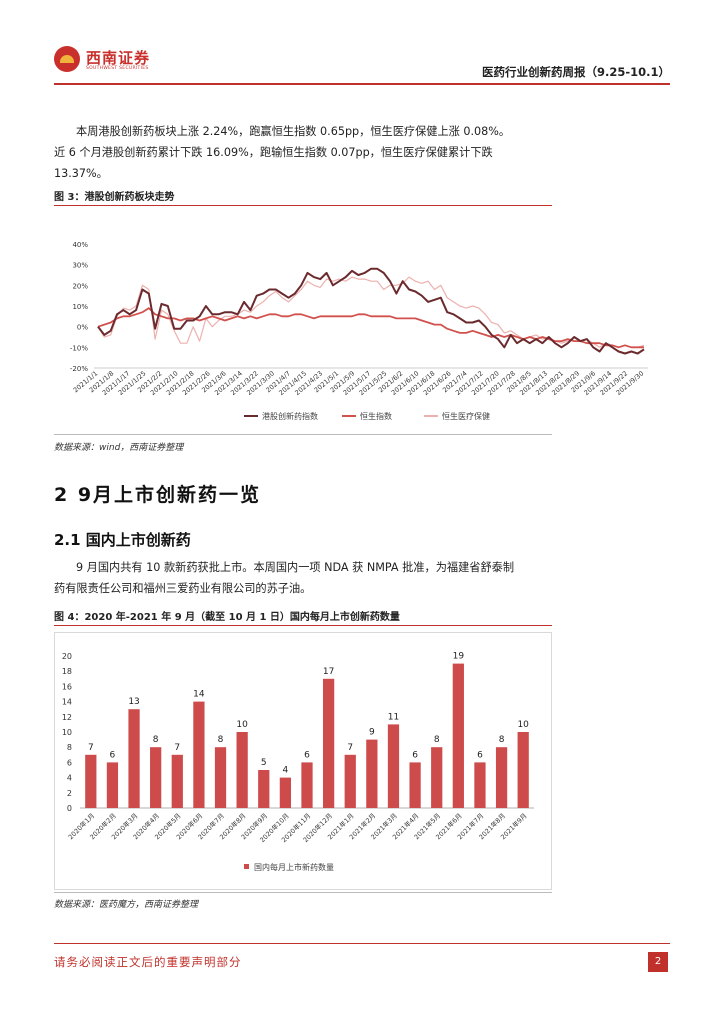 The image size is (724, 1024). I want to click on intro-line-3: 13.37%。, so click(81, 173).